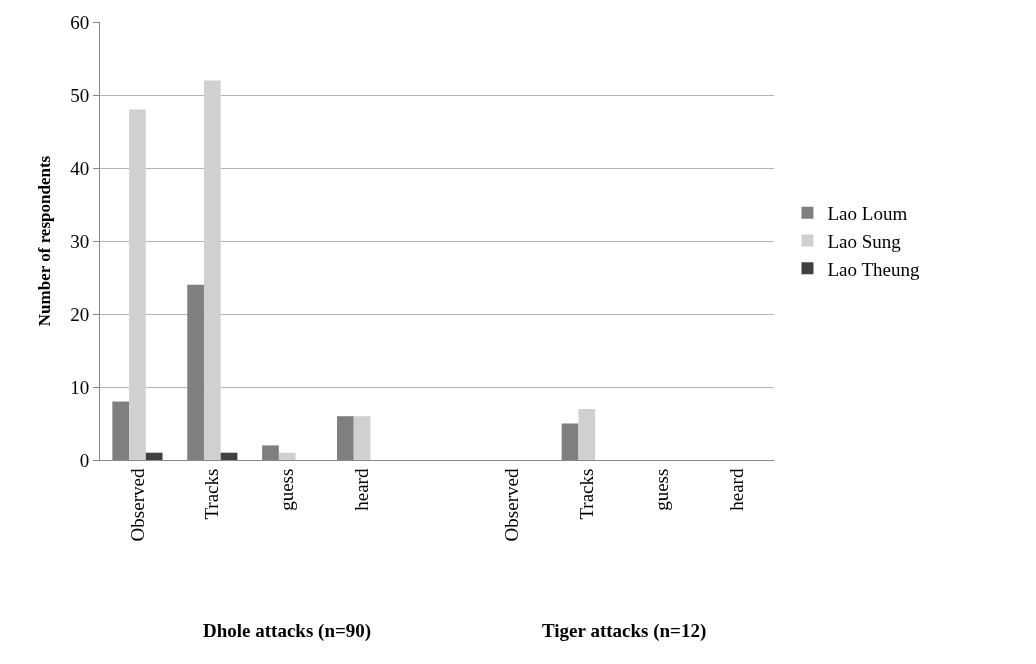 The width and height of the screenshot is (1036, 664). Describe the element at coordinates (867, 214) in the screenshot. I see `legend-label: Lao Loum` at that location.